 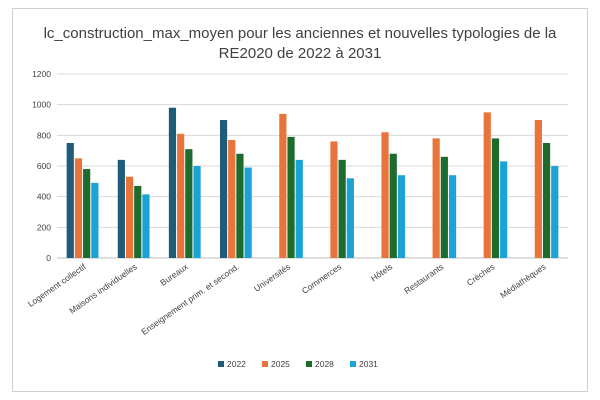 What do you see at coordinates (353, 364) in the screenshot?
I see `legend-swatch-2031` at bounding box center [353, 364].